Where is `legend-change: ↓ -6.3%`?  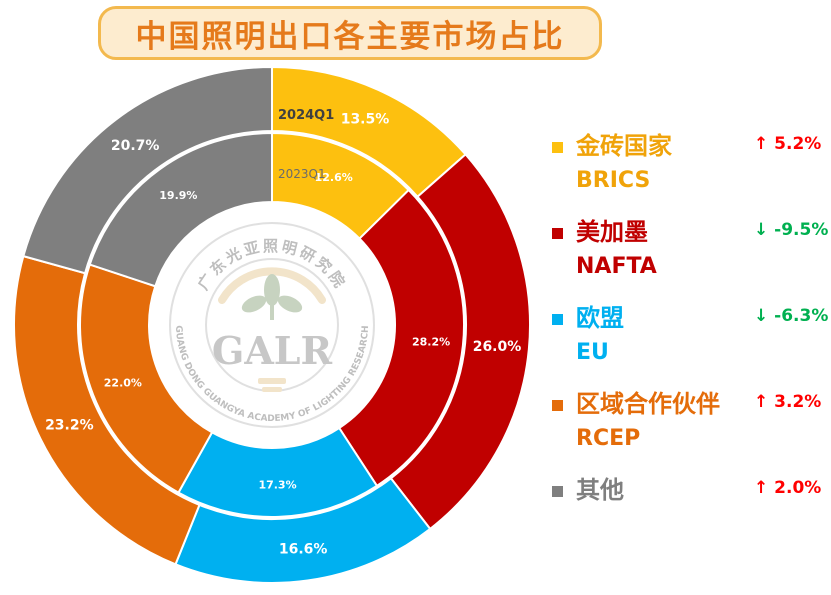 legend-change: ↓ -6.3% is located at coordinates (791, 316).